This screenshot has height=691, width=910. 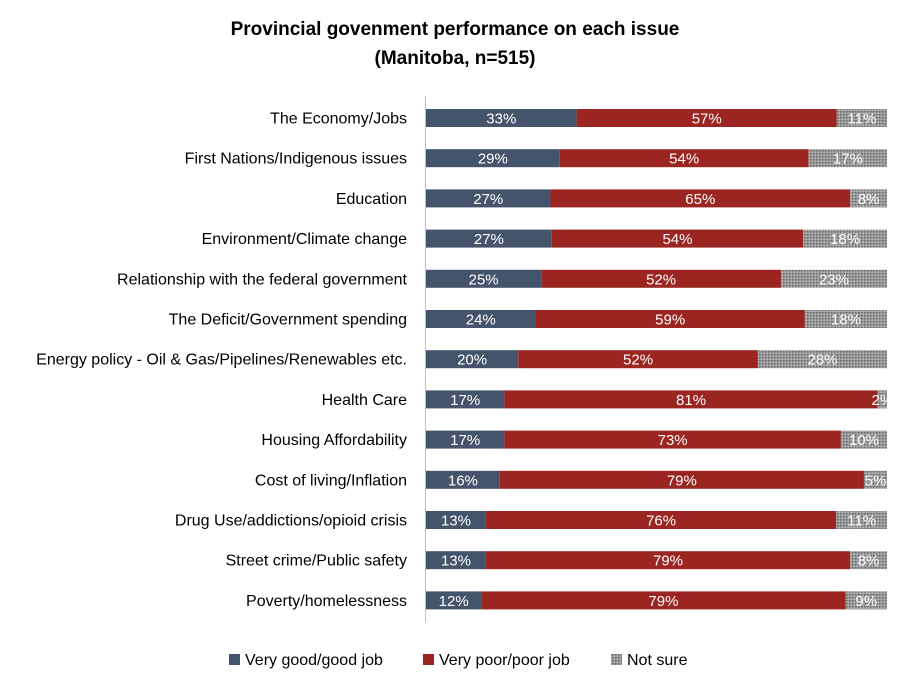 I want to click on data-label: 24%, so click(x=481, y=320).